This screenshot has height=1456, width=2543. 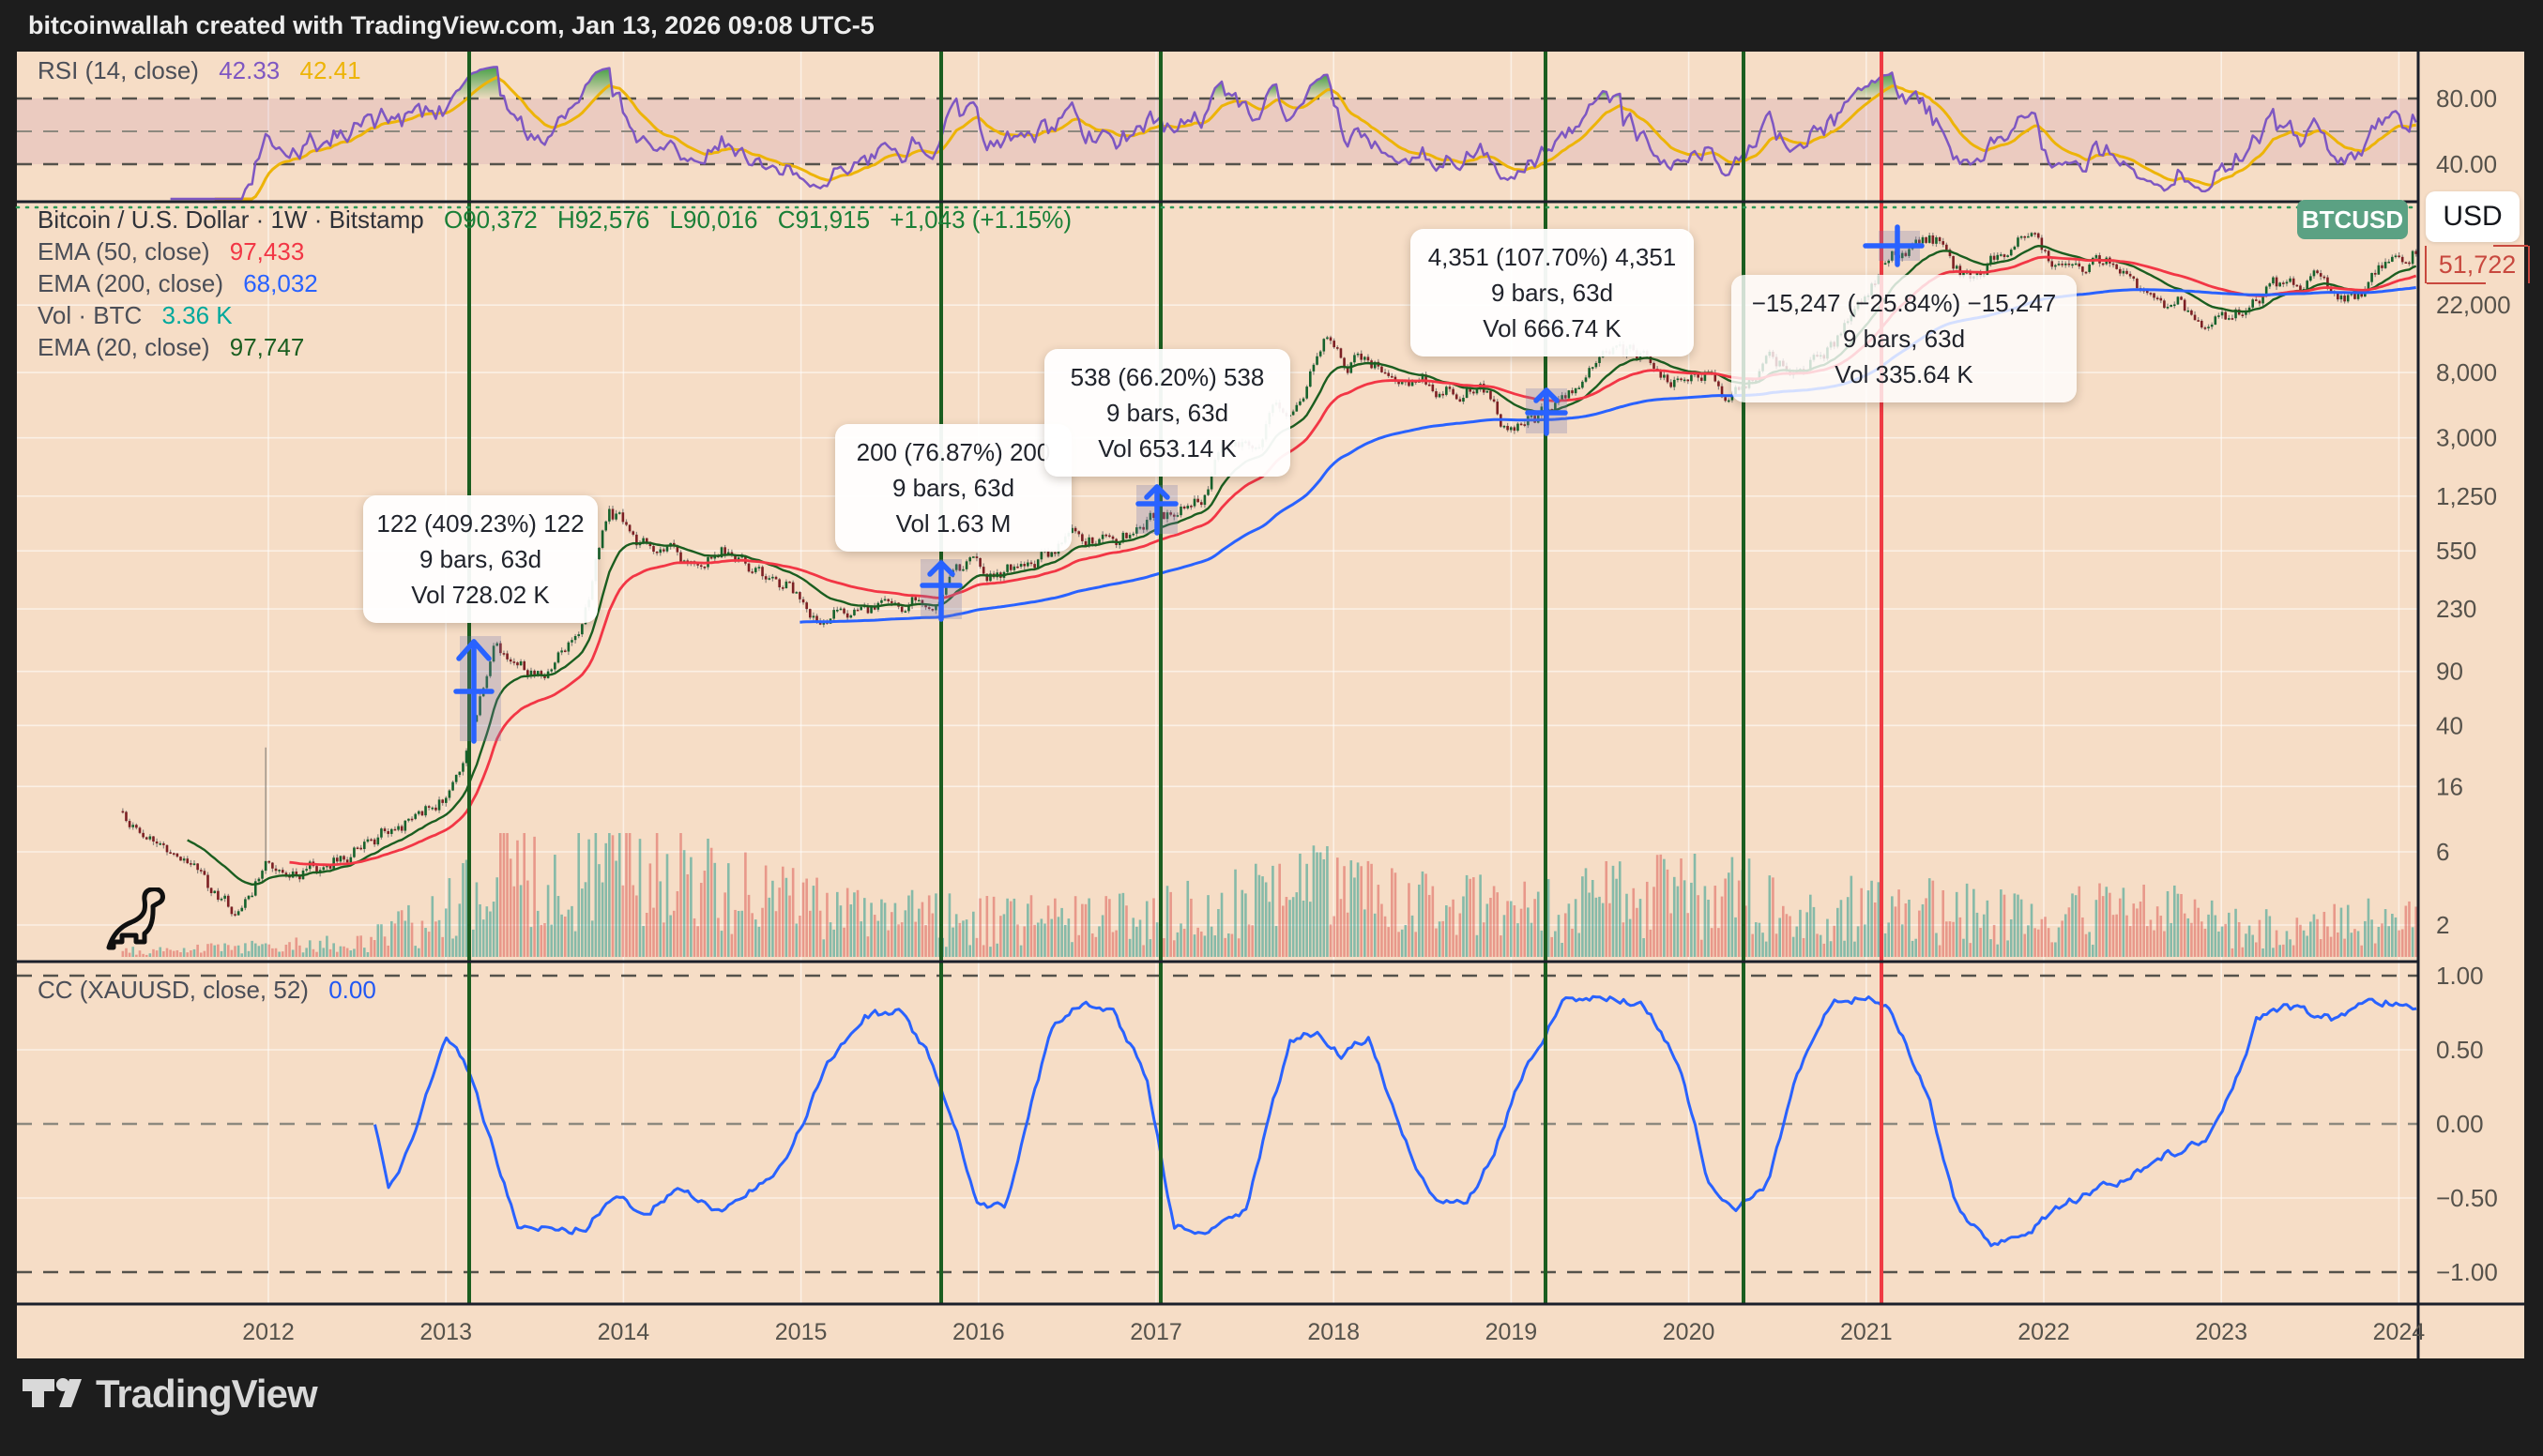 I want to click on axis-tick-label: 22,000, so click(x=2473, y=305).